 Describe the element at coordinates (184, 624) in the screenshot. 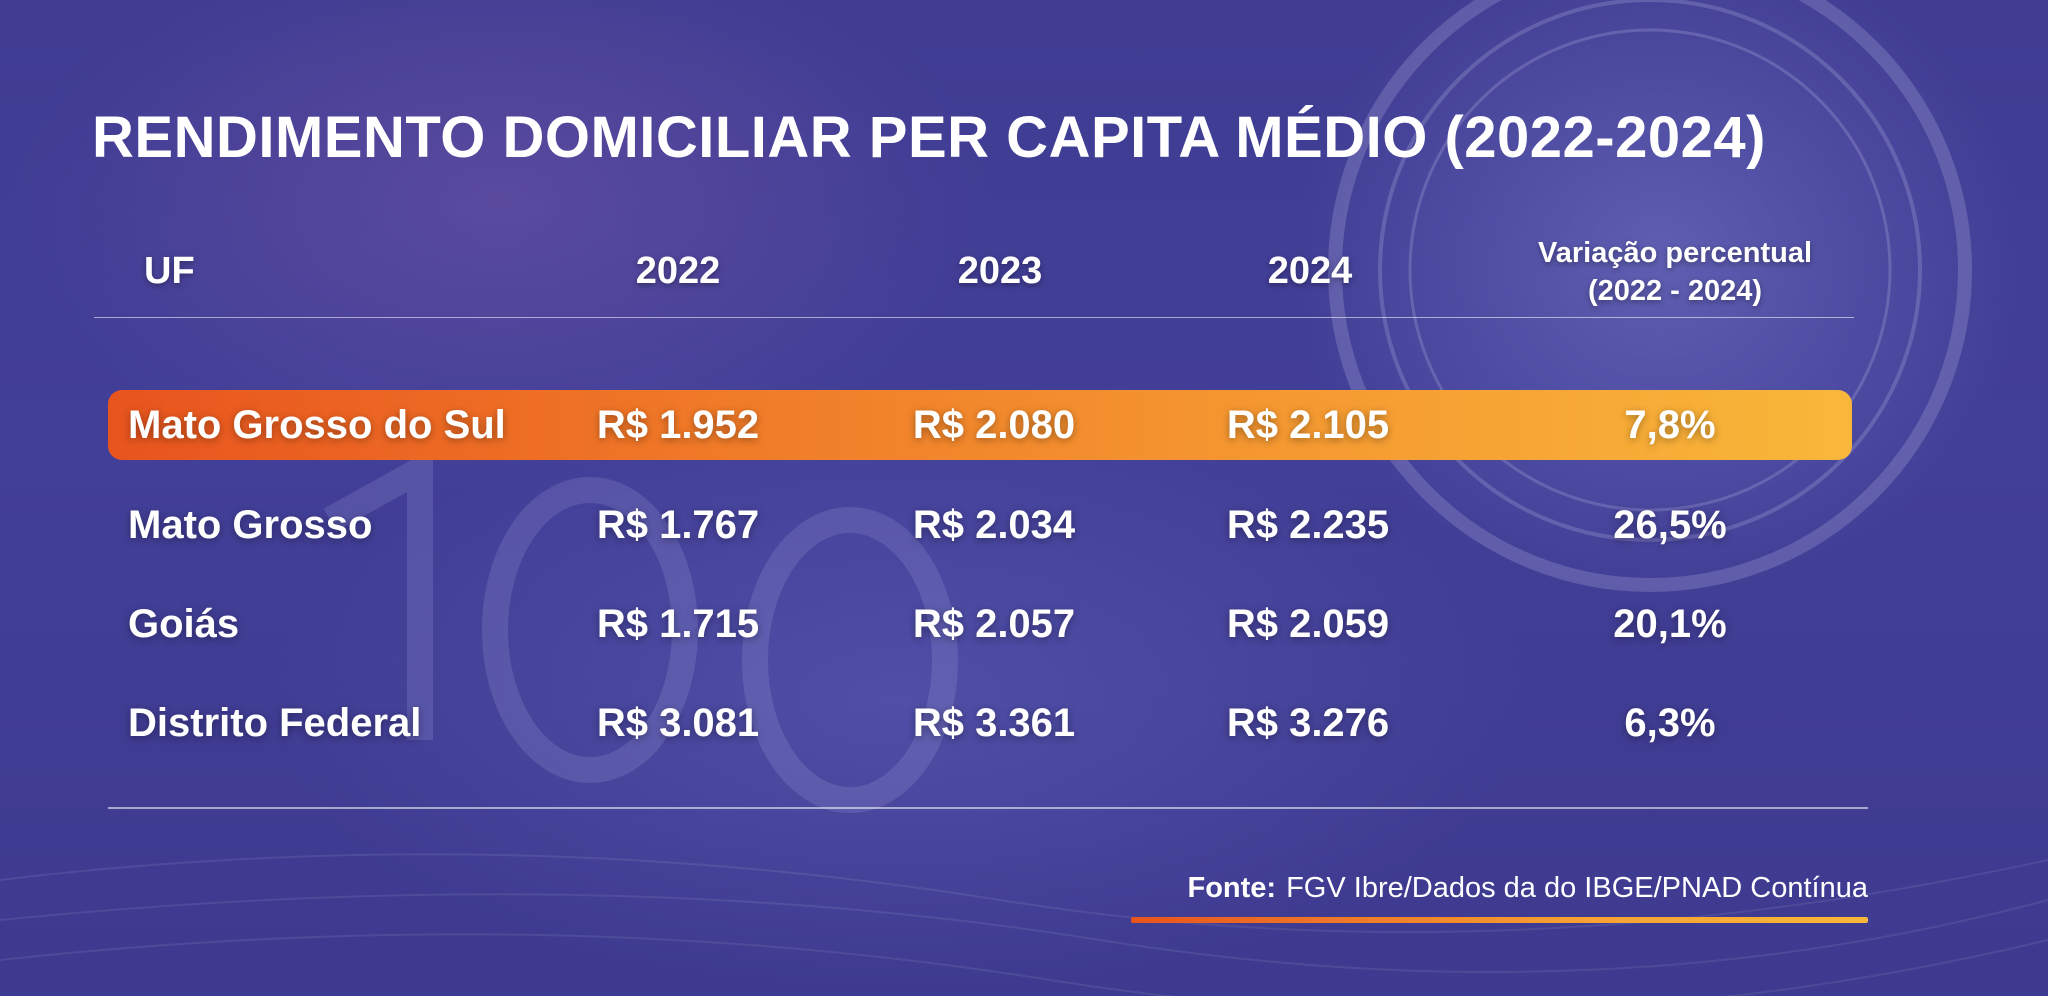

I see `row-uf-label: Goiás` at that location.